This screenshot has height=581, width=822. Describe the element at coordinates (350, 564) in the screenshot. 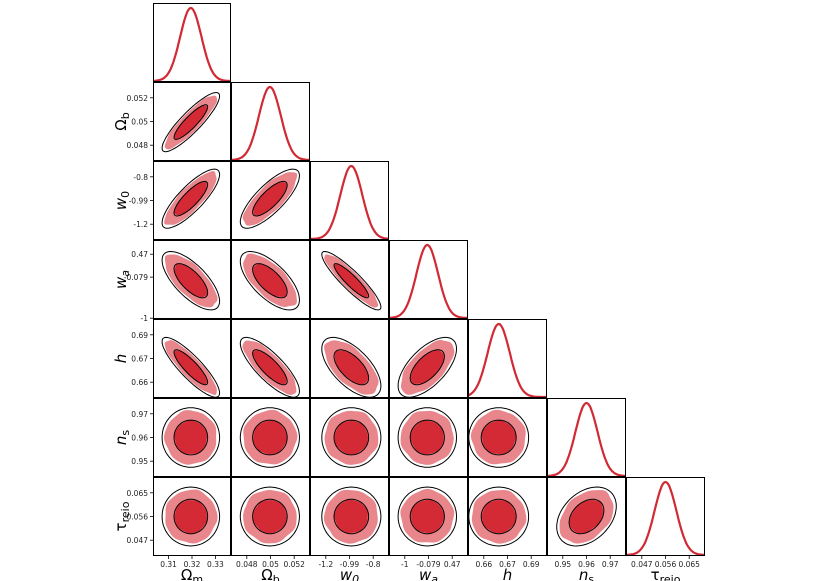

I see `x-tick-label-w0: -0.99` at that location.